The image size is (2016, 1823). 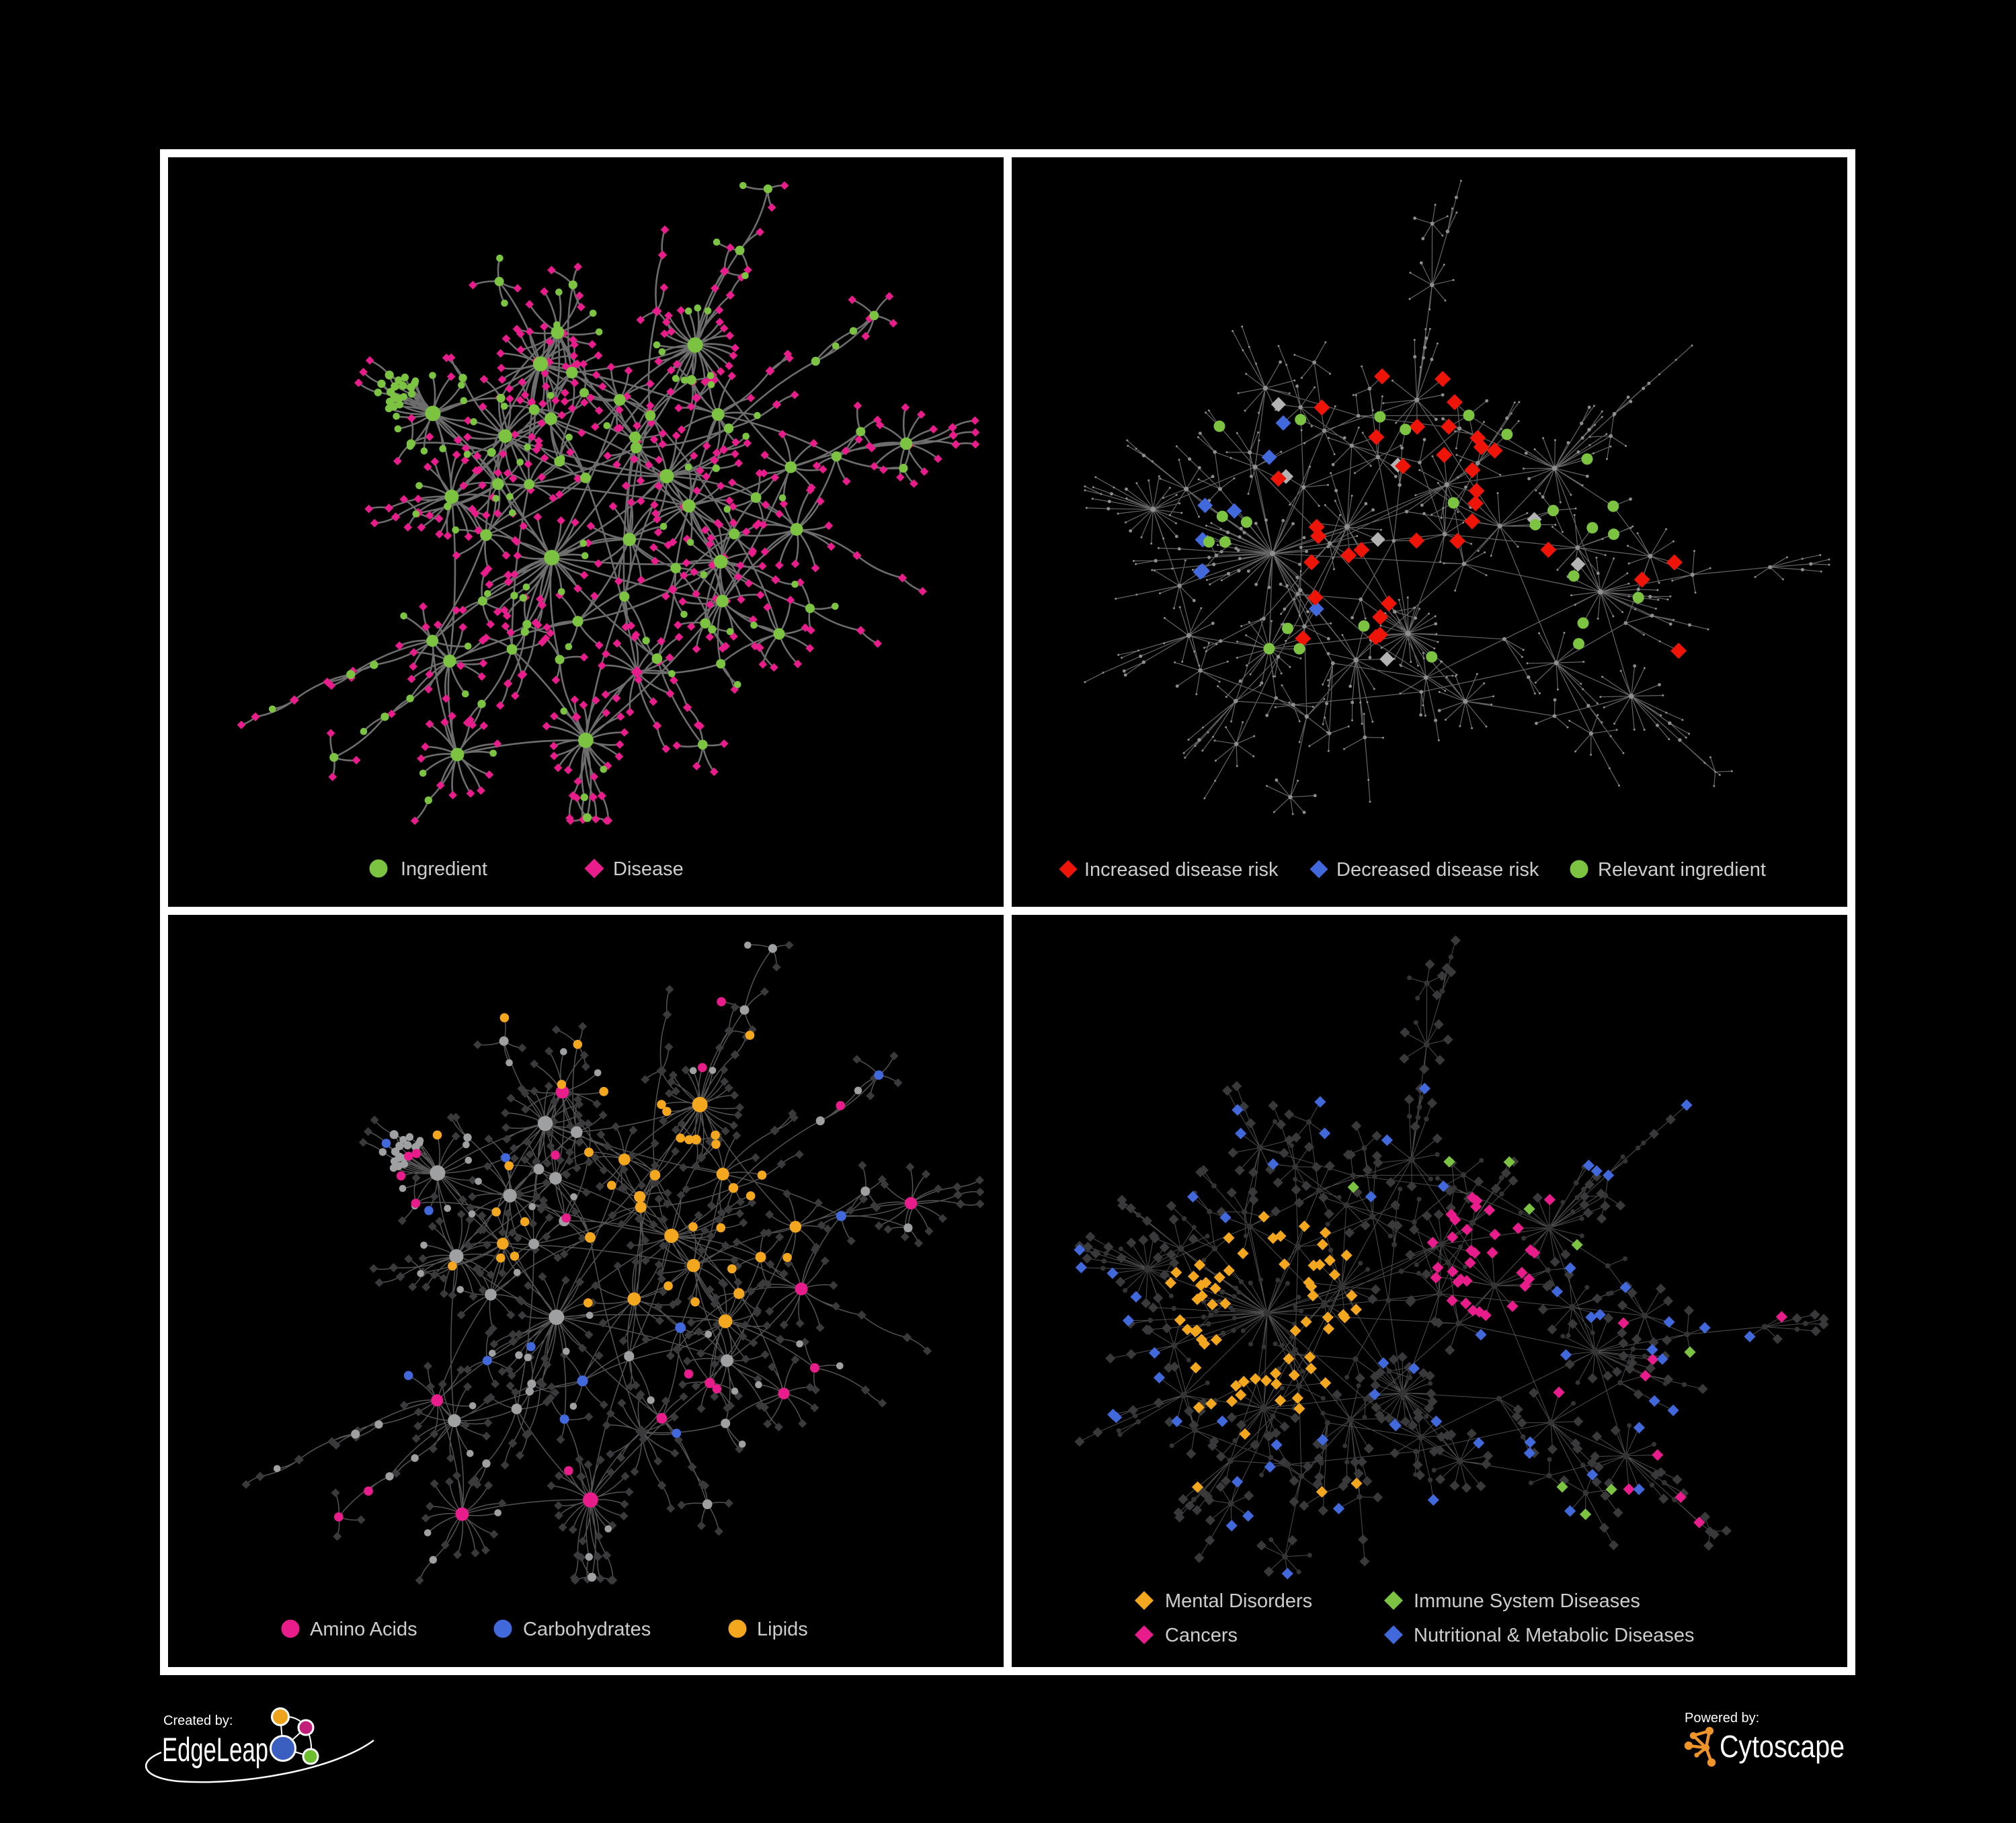 I want to click on svg-text: Cancers, so click(x=1201, y=1635).